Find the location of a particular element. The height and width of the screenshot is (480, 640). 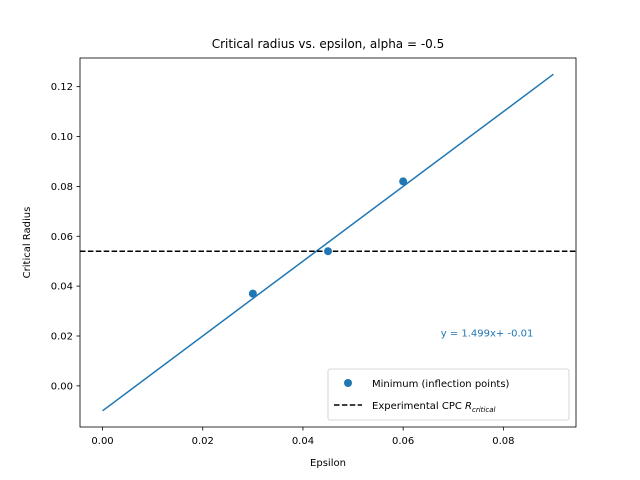

legend-label-experimental-cpc-sub: critical is located at coordinates (483, 410).